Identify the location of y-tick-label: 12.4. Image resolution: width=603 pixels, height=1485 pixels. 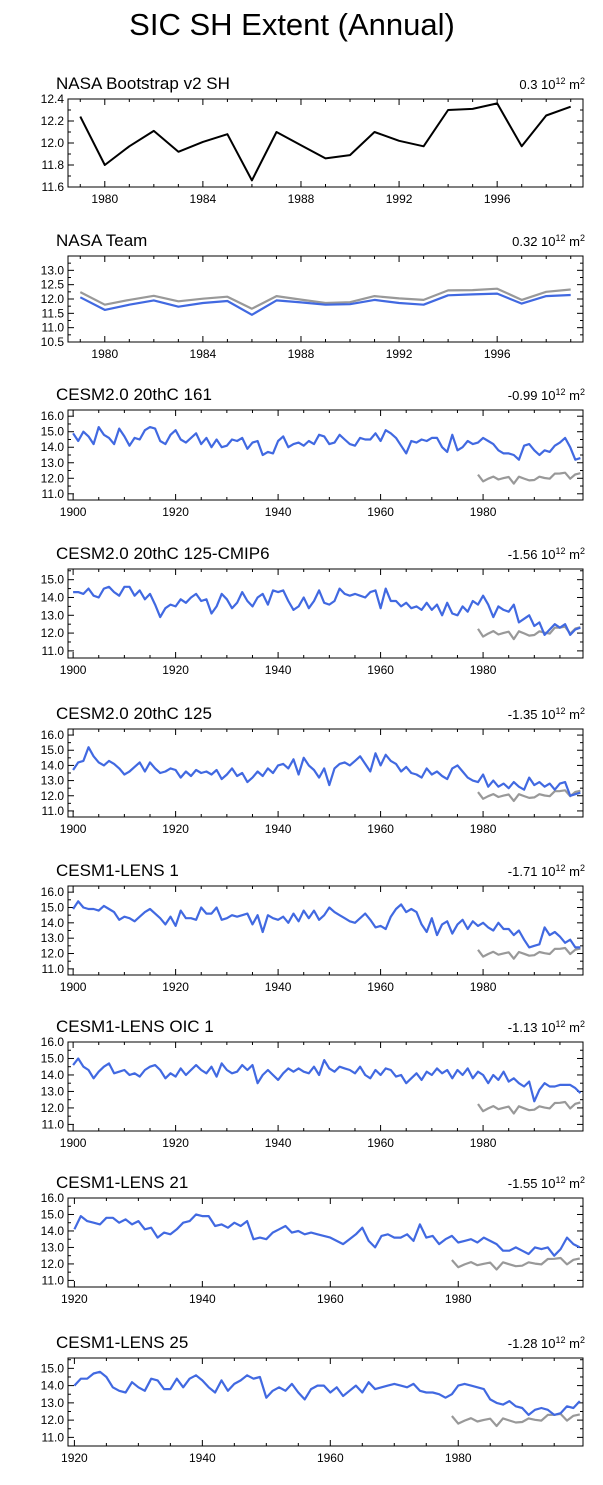
(53, 99).